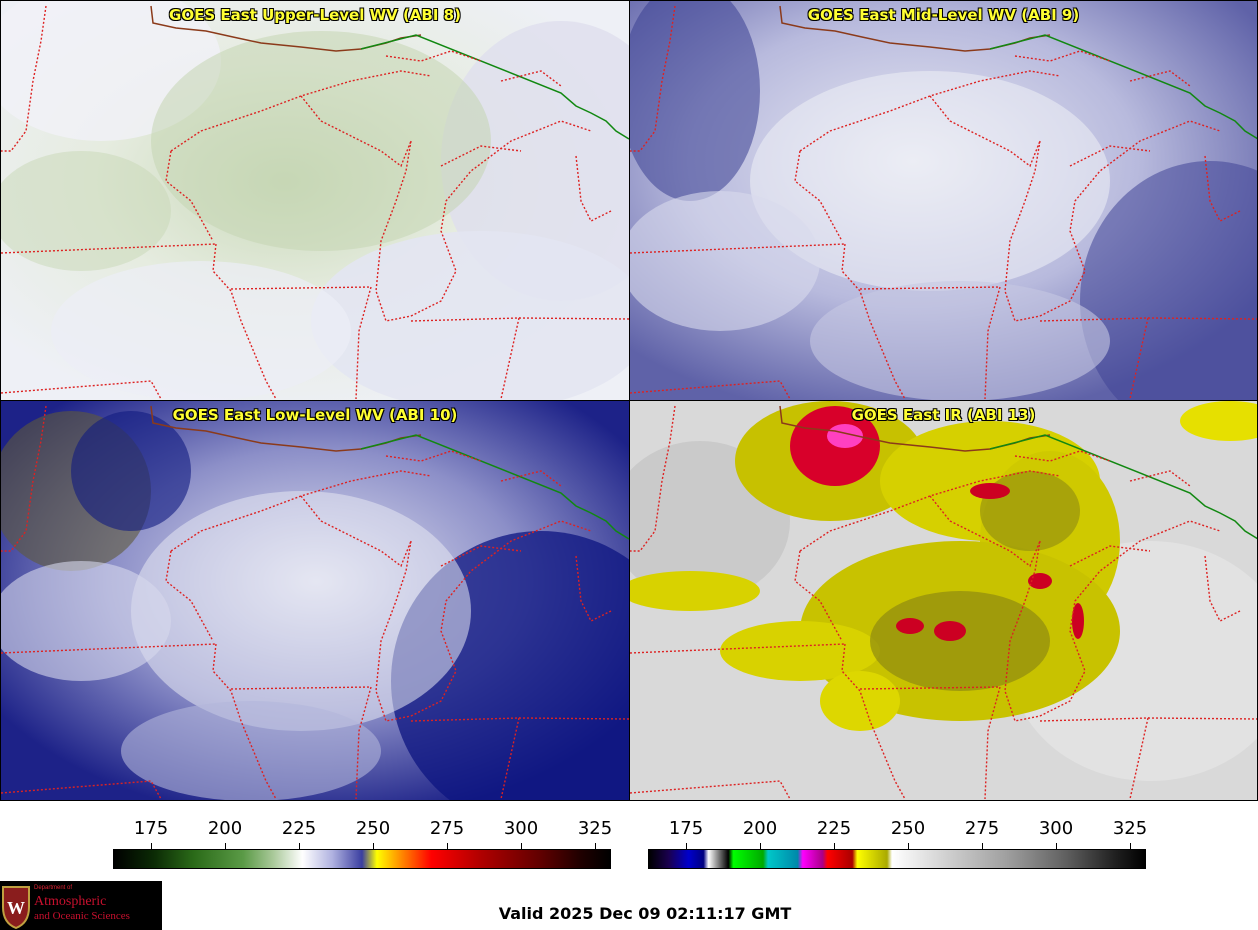 The width and height of the screenshot is (1258, 930). I want to click on uw-crest-icon: W, so click(16, 908).